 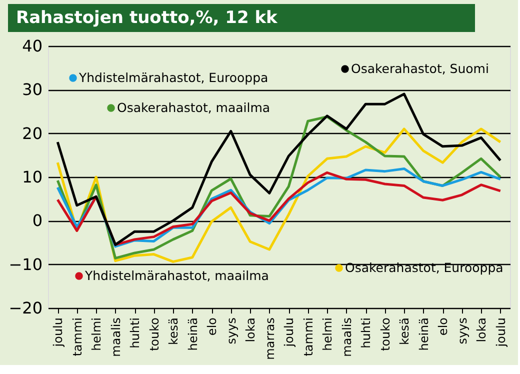 What do you see at coordinates (32, 177) in the screenshot?
I see `y-tick-label: 10` at bounding box center [32, 177].